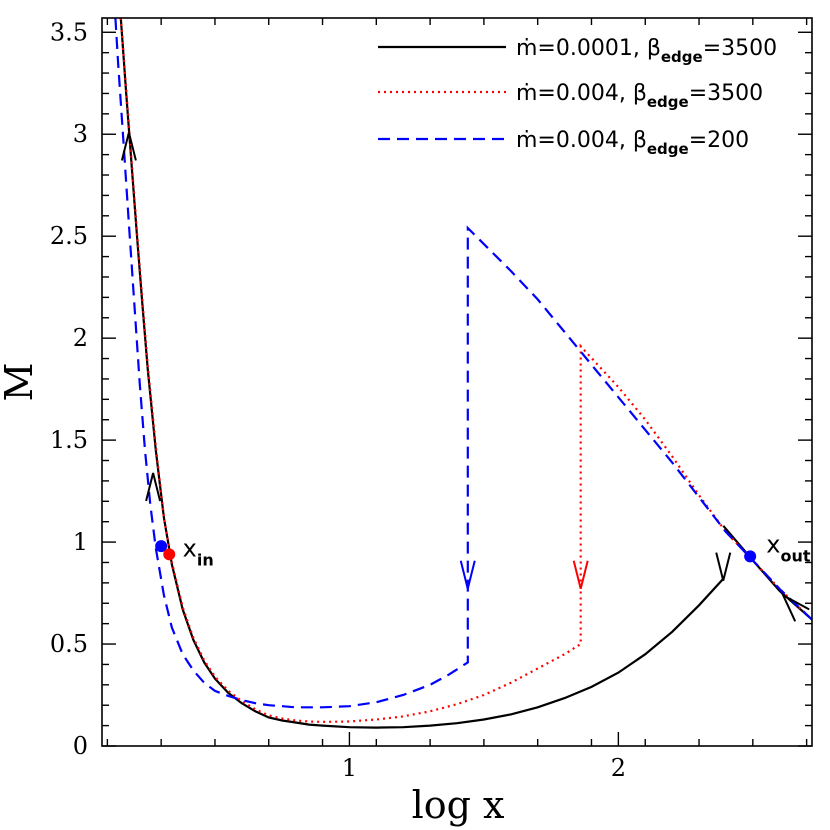 The width and height of the screenshot is (830, 830). What do you see at coordinates (198, 551) in the screenshot?
I see `critical-point-label: xin` at bounding box center [198, 551].